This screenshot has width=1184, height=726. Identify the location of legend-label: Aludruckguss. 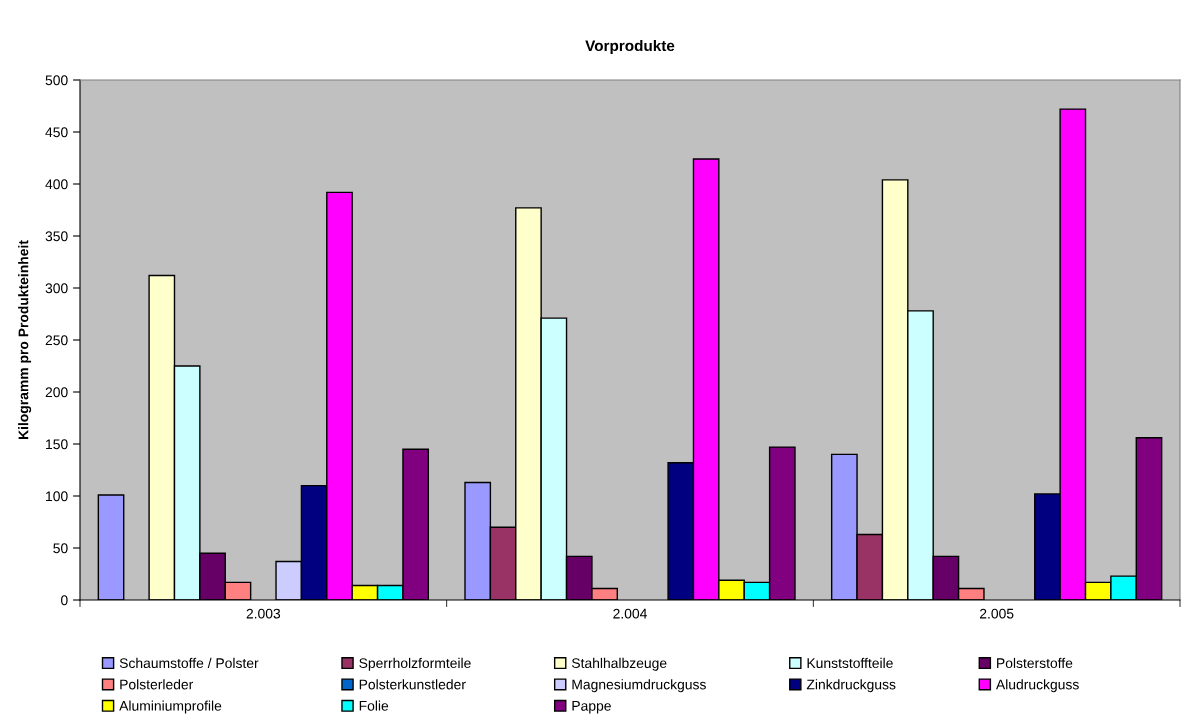
(1037, 686).